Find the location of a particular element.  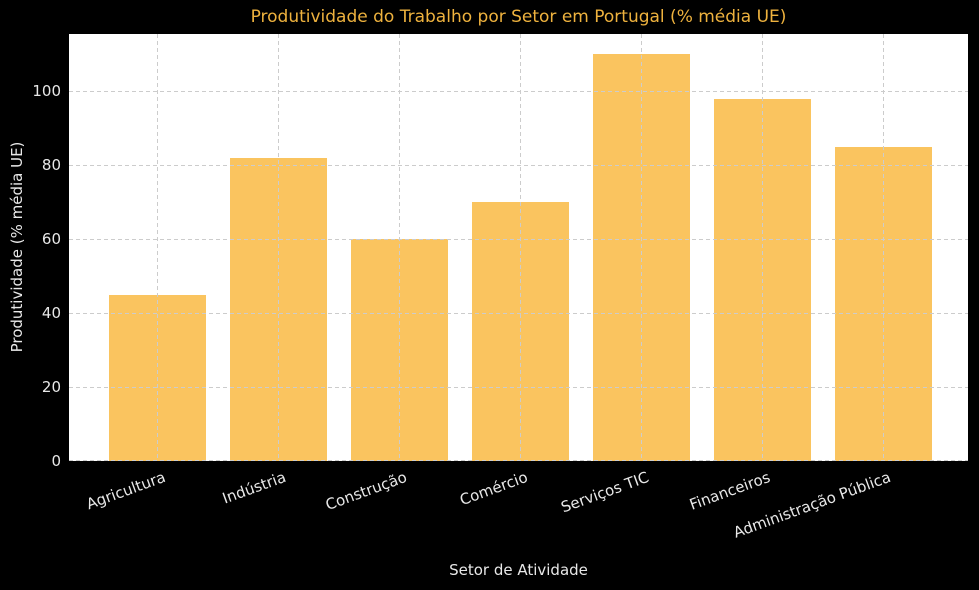

y-tick-label: 0 is located at coordinates (56, 461).